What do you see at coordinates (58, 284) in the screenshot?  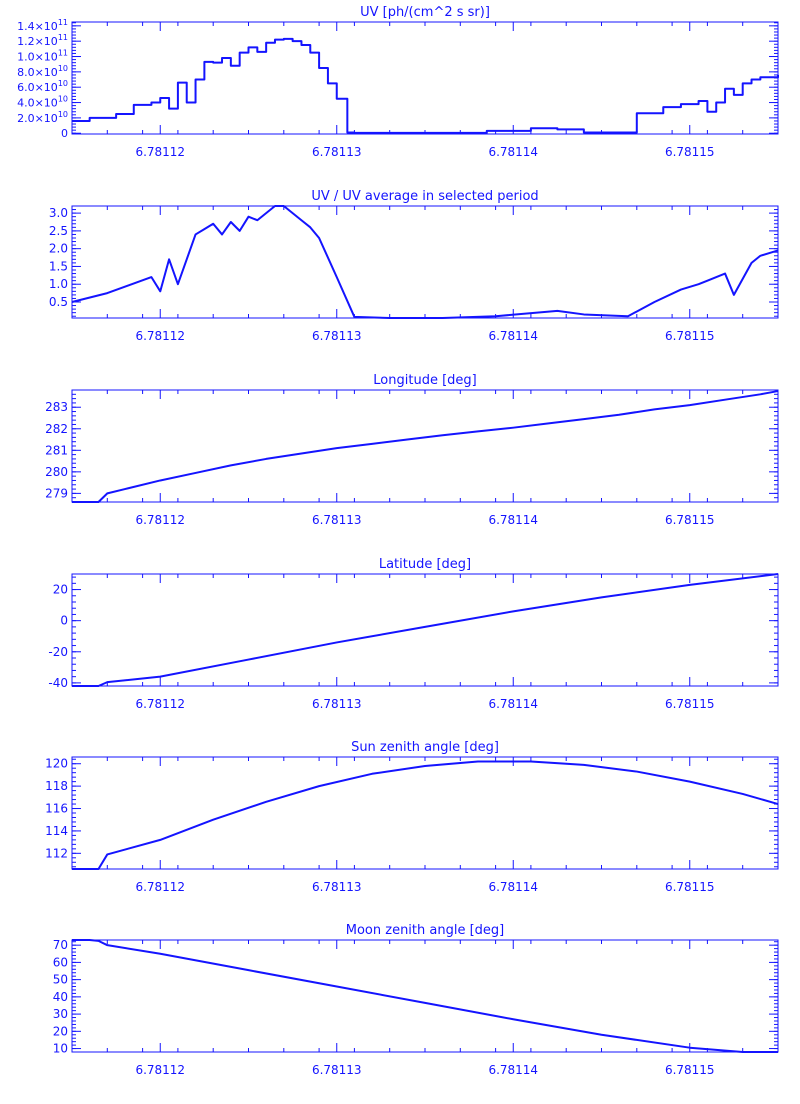 I see `y-tick-label: 1.0` at bounding box center [58, 284].